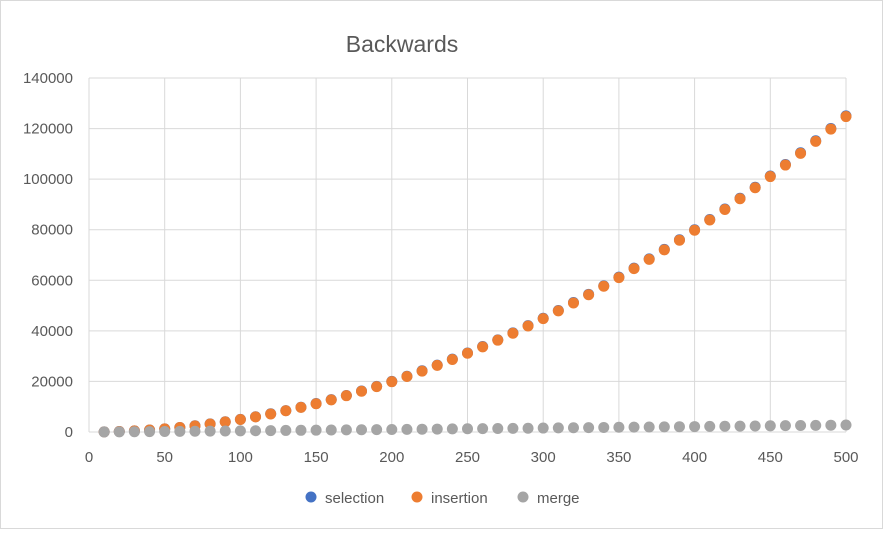 Image resolution: width=883 pixels, height=533 pixels. I want to click on x-tick-label: 450, so click(770, 457).